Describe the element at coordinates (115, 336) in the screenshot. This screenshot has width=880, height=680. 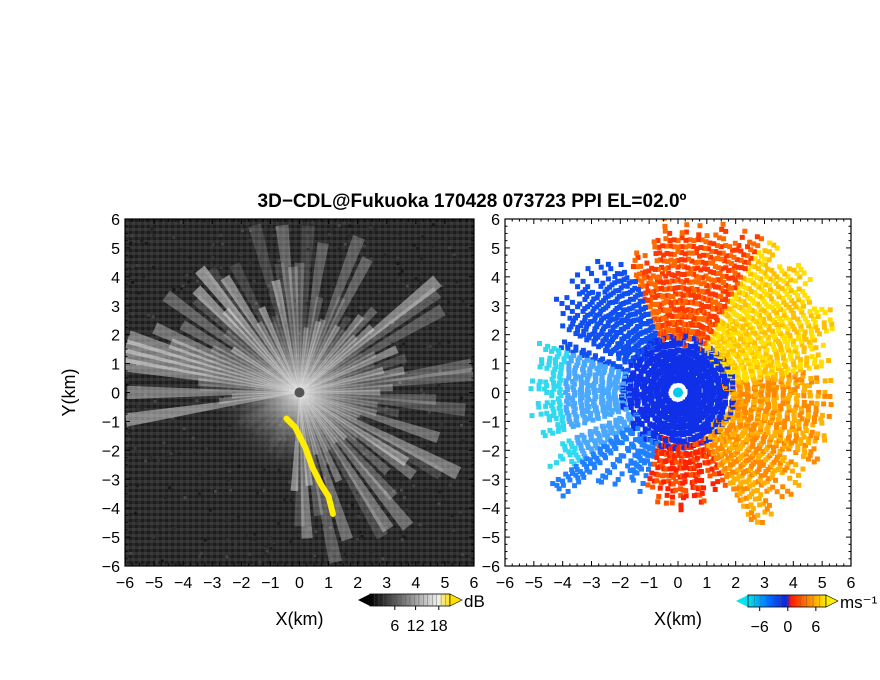
I see `y-tick-label: 2` at that location.